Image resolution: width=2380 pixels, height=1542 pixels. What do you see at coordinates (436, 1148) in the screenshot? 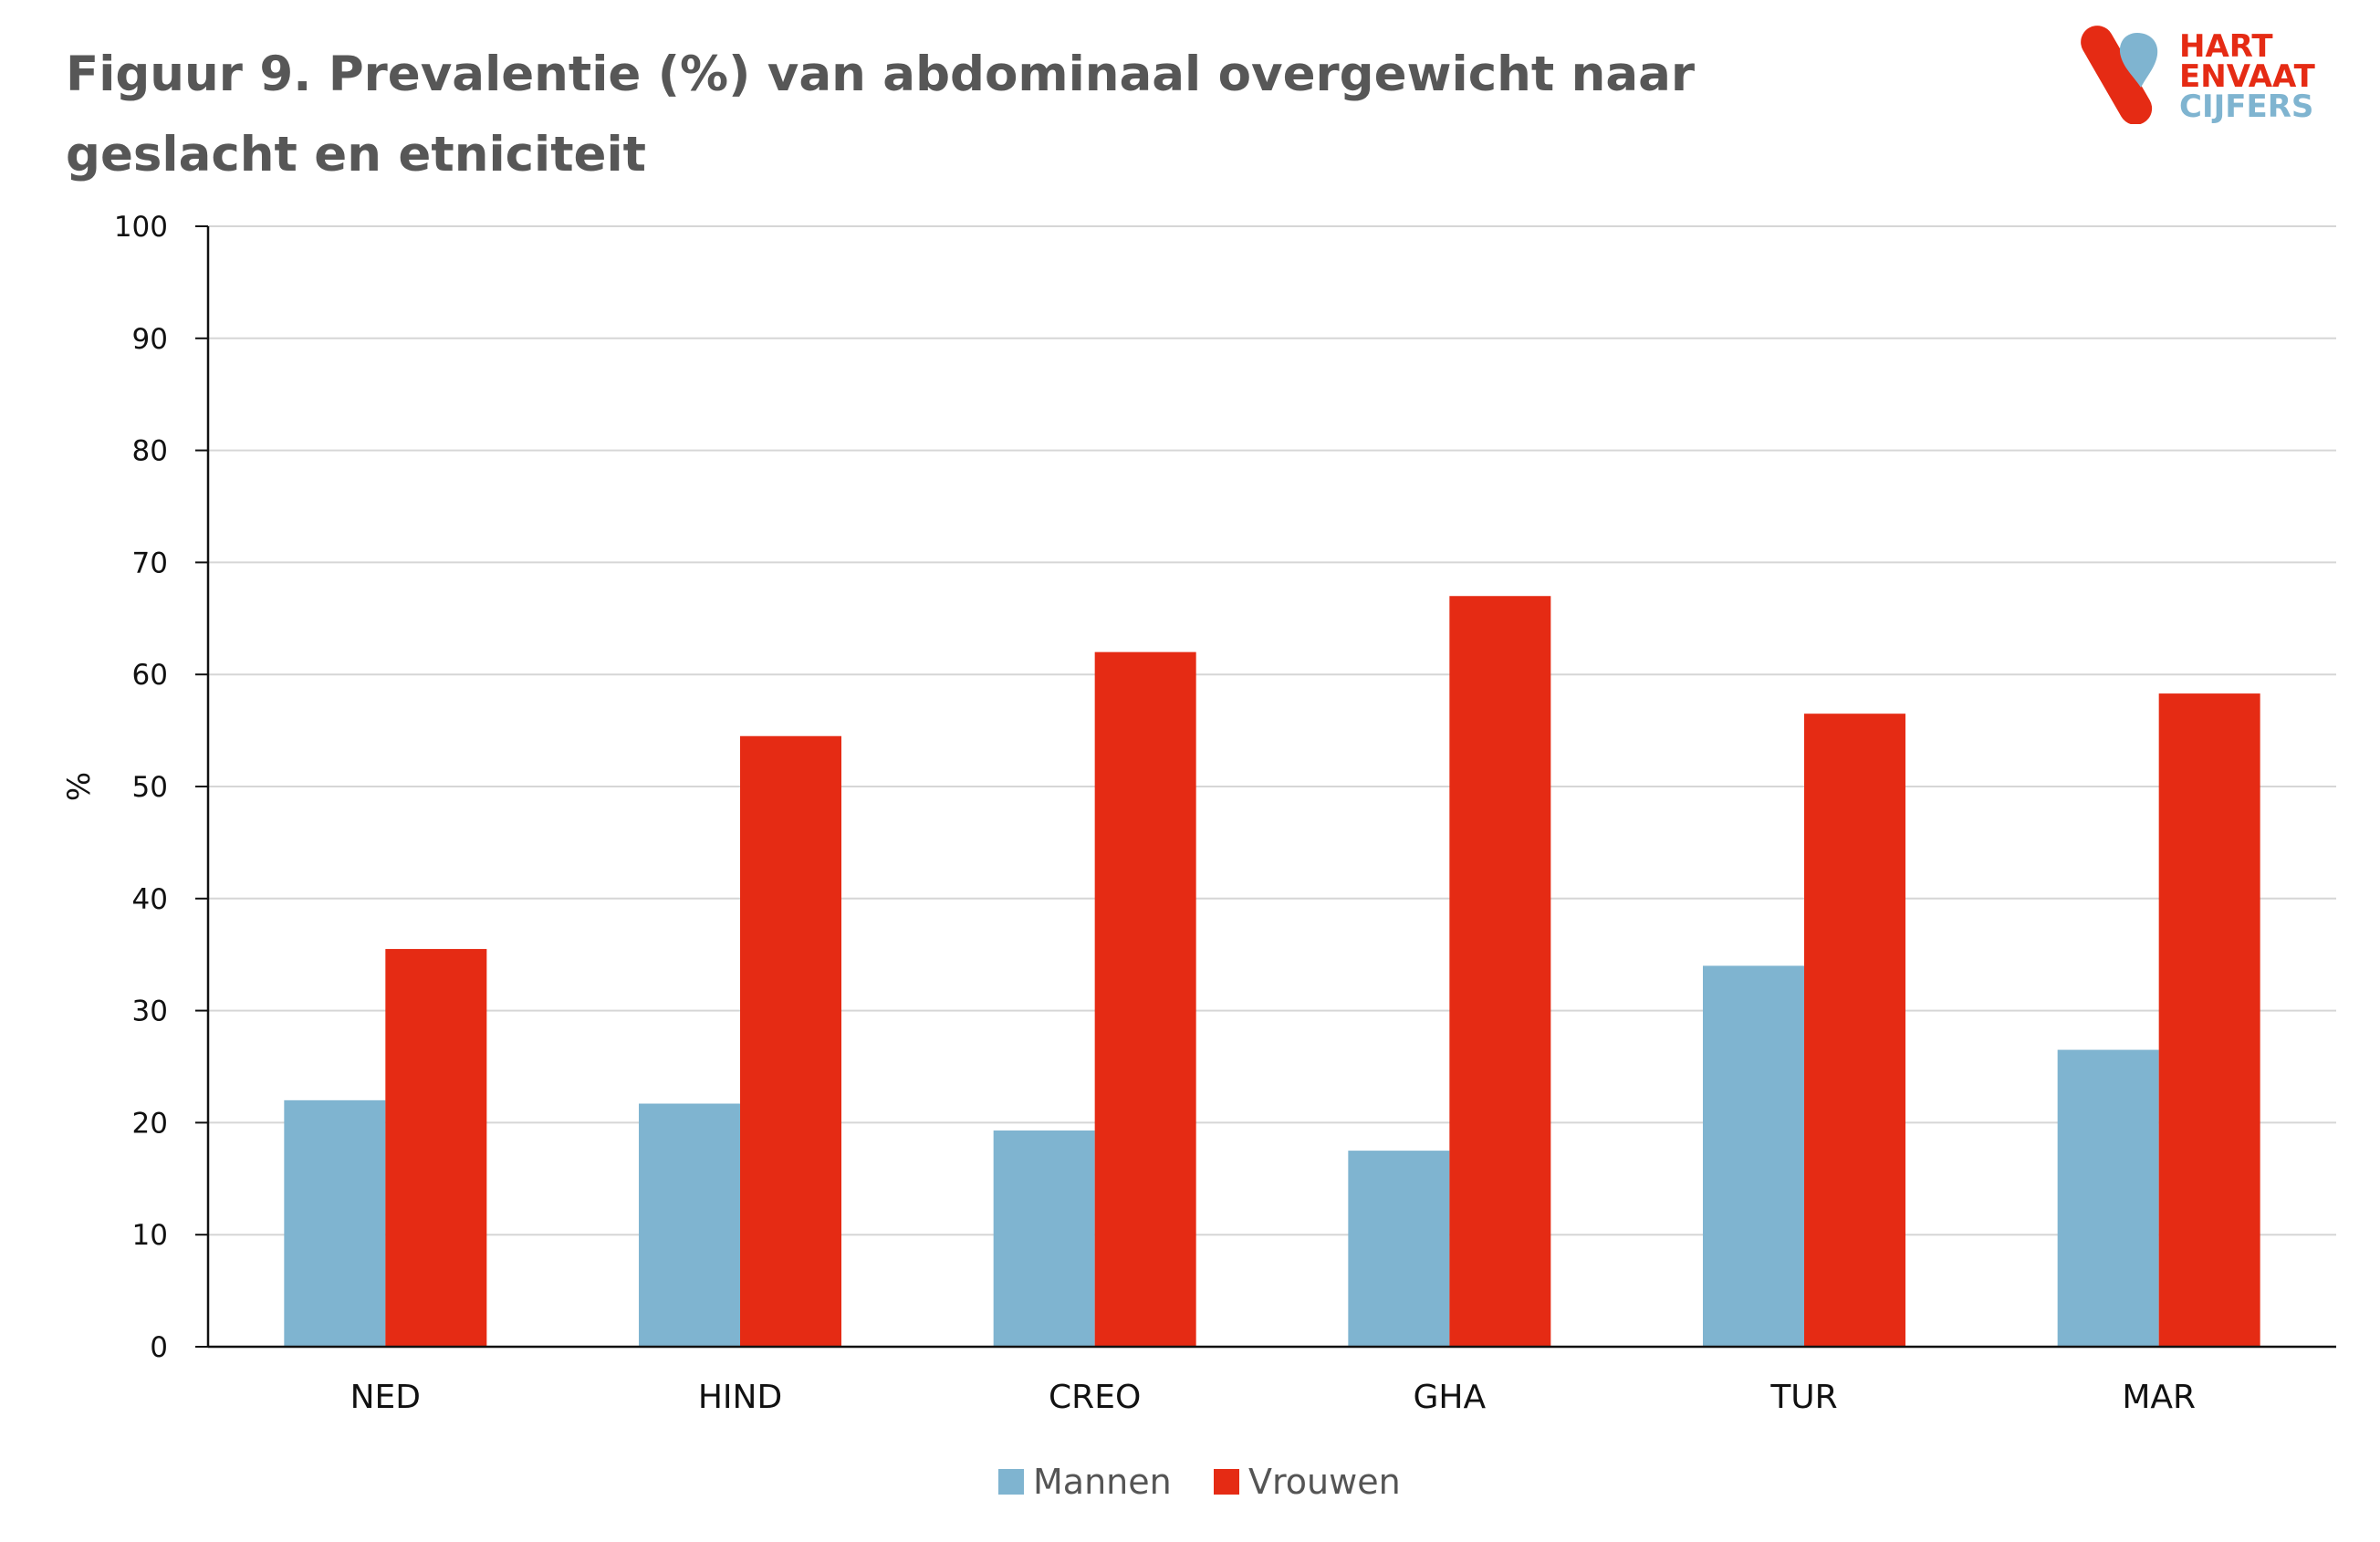
I see `bar-vrouwen-ned` at bounding box center [436, 1148].